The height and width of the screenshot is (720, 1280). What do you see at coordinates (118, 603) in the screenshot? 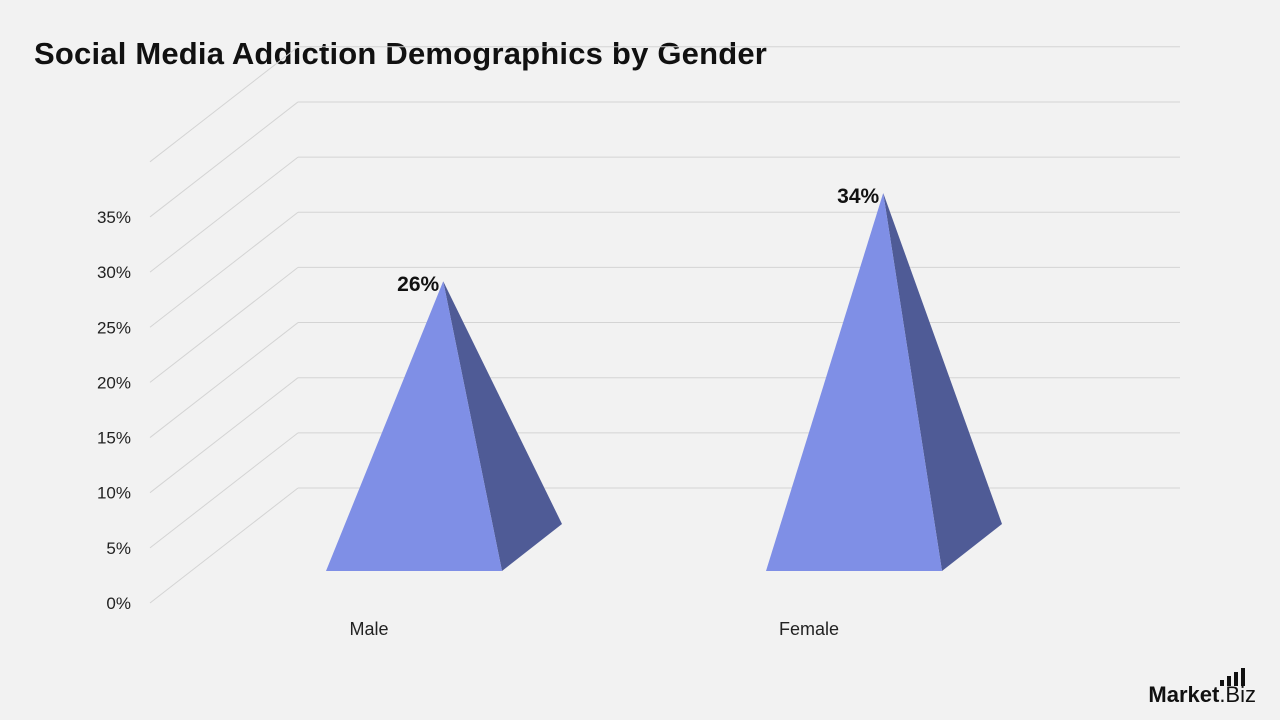
I see `y-tick-label: 0%` at bounding box center [118, 603].